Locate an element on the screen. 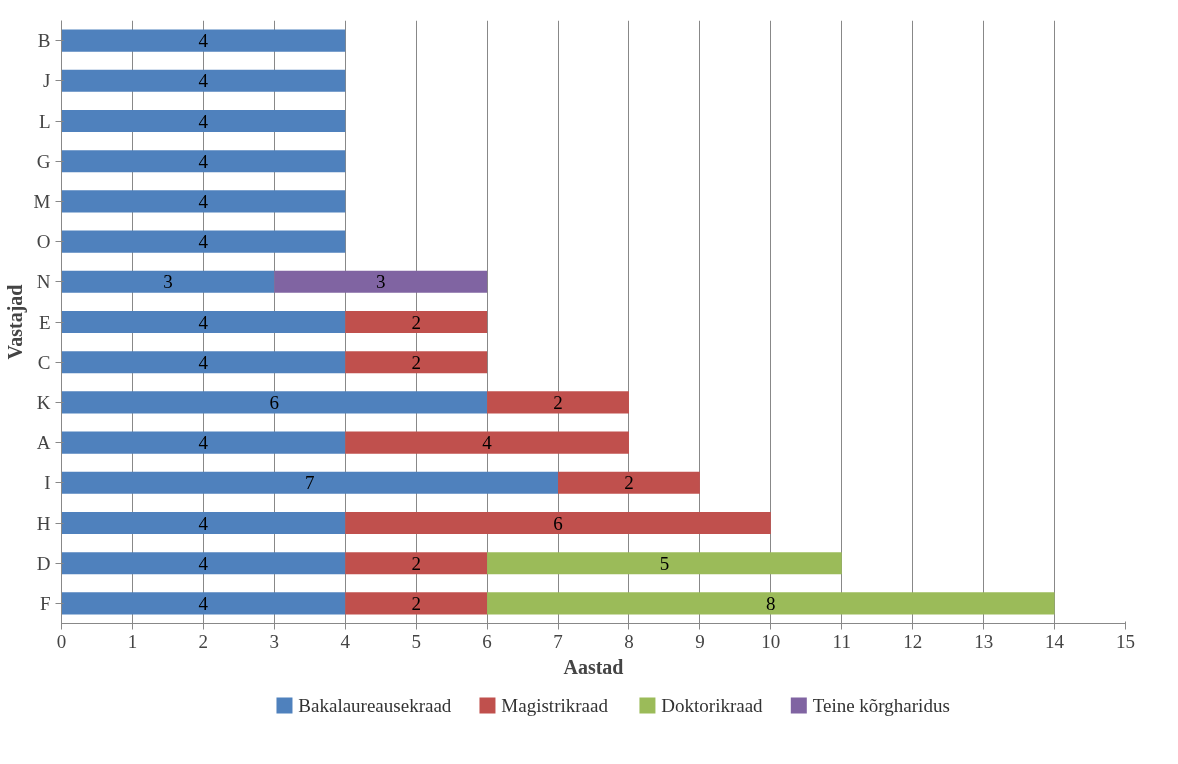  y-tick-label: F is located at coordinates (45, 603).